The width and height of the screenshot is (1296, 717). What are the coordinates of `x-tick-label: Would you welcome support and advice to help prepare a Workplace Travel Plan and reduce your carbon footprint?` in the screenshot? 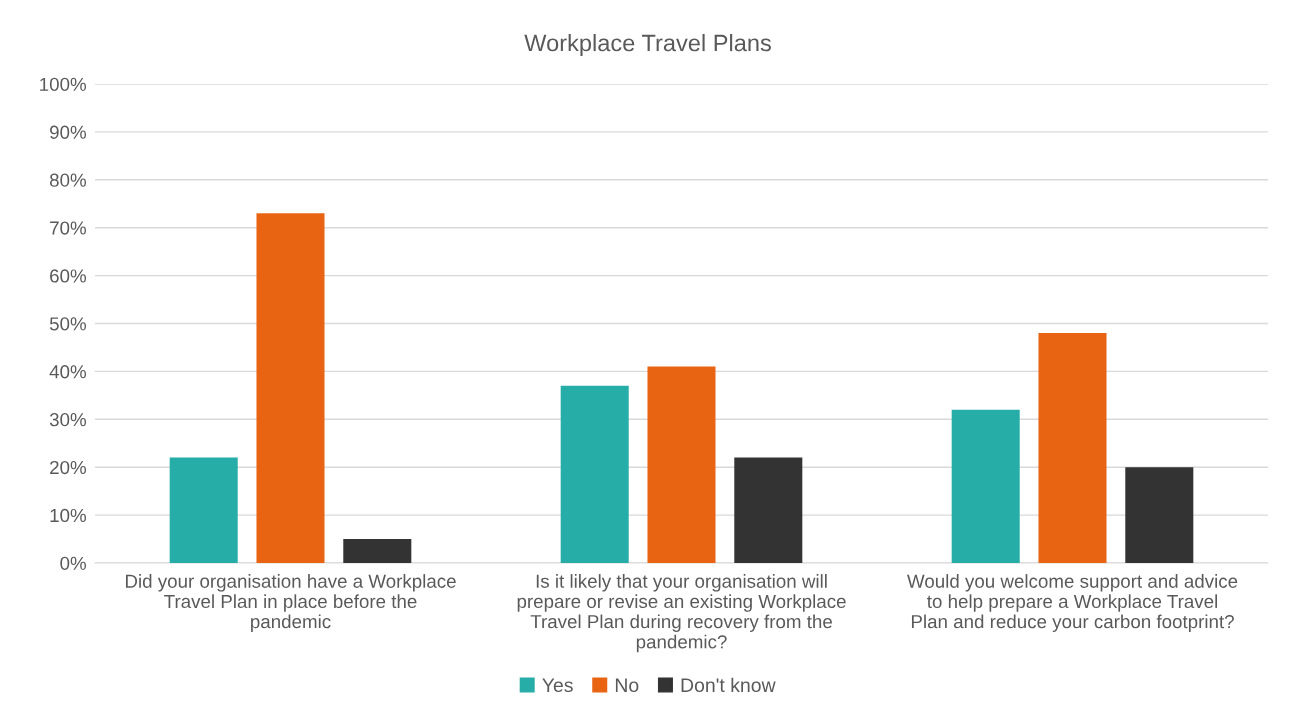 It's located at (1072, 603).